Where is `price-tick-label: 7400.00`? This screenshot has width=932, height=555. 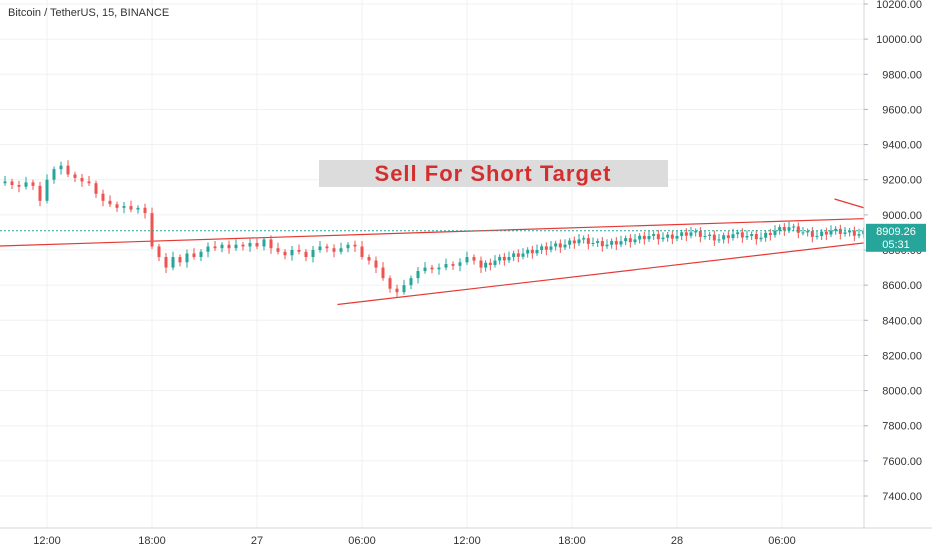 price-tick-label: 7400.00 is located at coordinates (902, 497).